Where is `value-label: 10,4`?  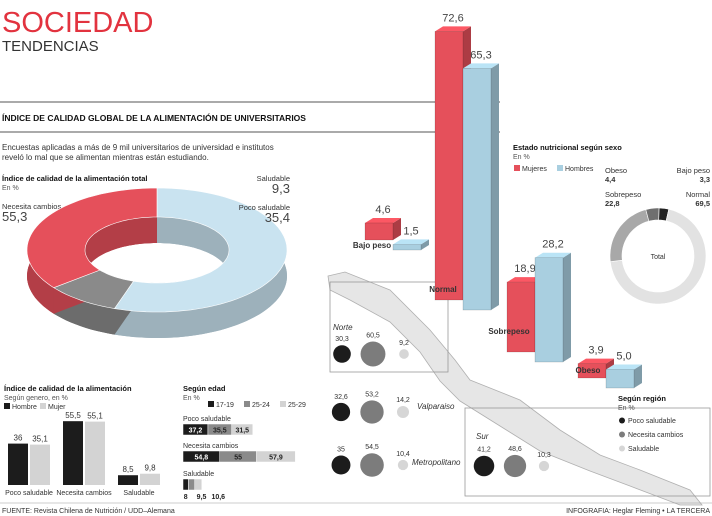 value-label: 10,4 is located at coordinates (403, 454).